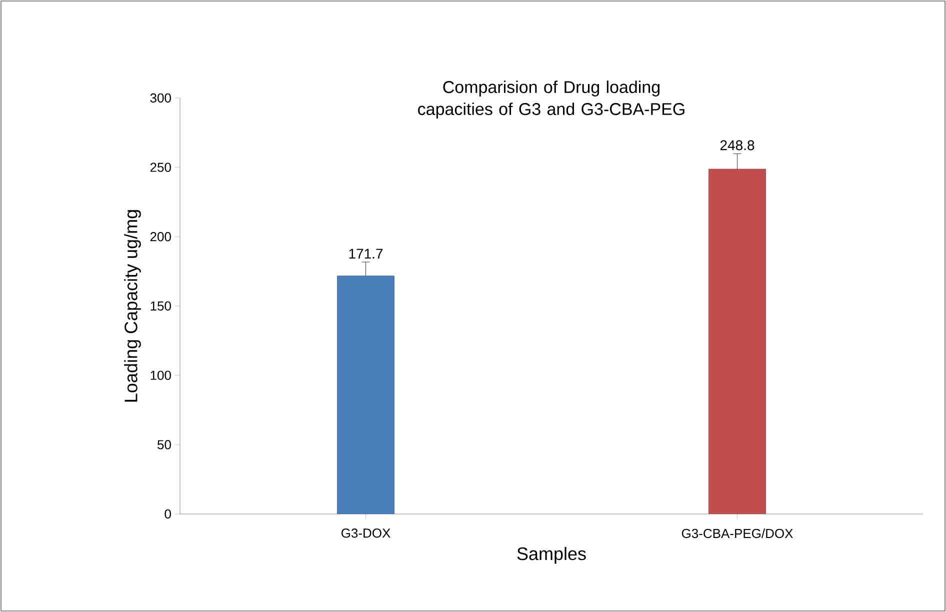 The image size is (946, 612). What do you see at coordinates (737, 533) in the screenshot?
I see `x-tick-label: G3-CBA-PEG/DOX` at bounding box center [737, 533].